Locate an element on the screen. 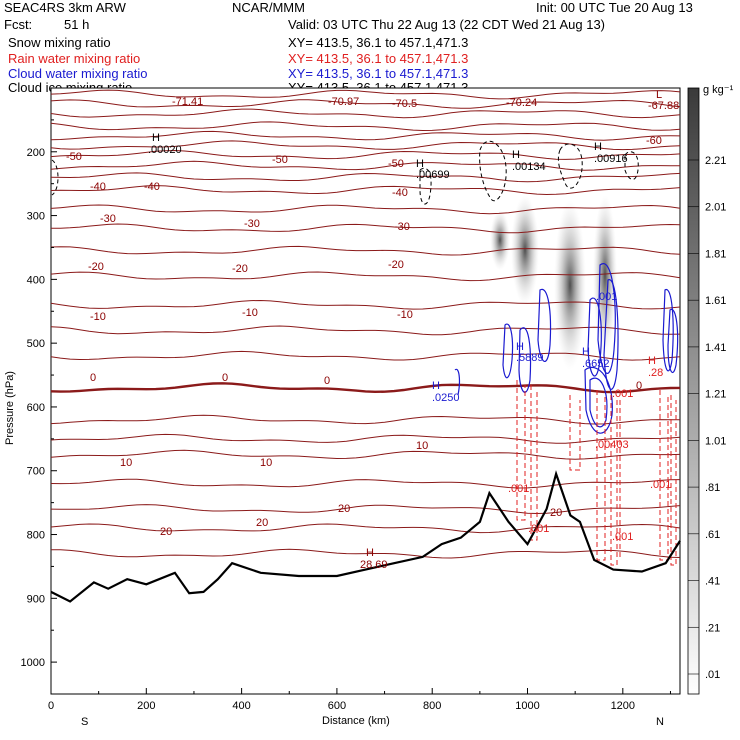 This screenshot has width=740, height=740. isotherm-label: -30 is located at coordinates (252, 224).